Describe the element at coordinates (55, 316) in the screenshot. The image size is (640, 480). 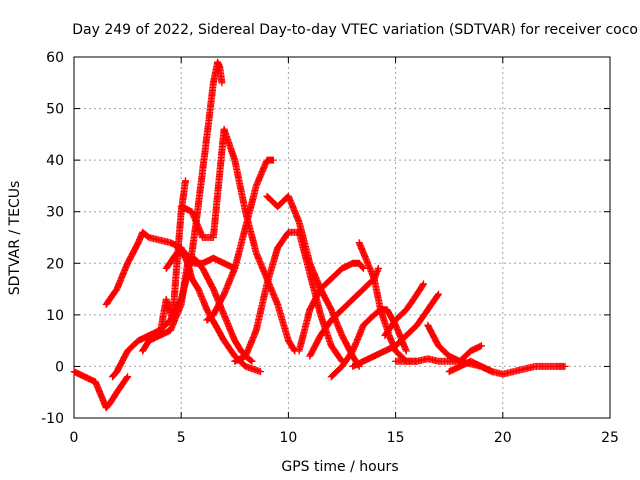
I see `y-tick-label: 10` at that location.